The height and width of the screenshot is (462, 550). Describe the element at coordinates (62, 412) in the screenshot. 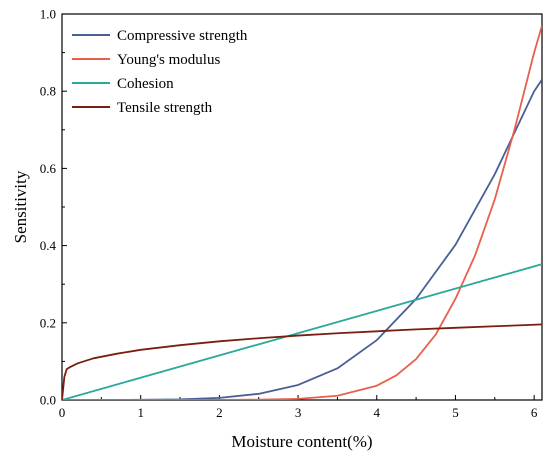

I see `x-tick-label: 0` at that location.